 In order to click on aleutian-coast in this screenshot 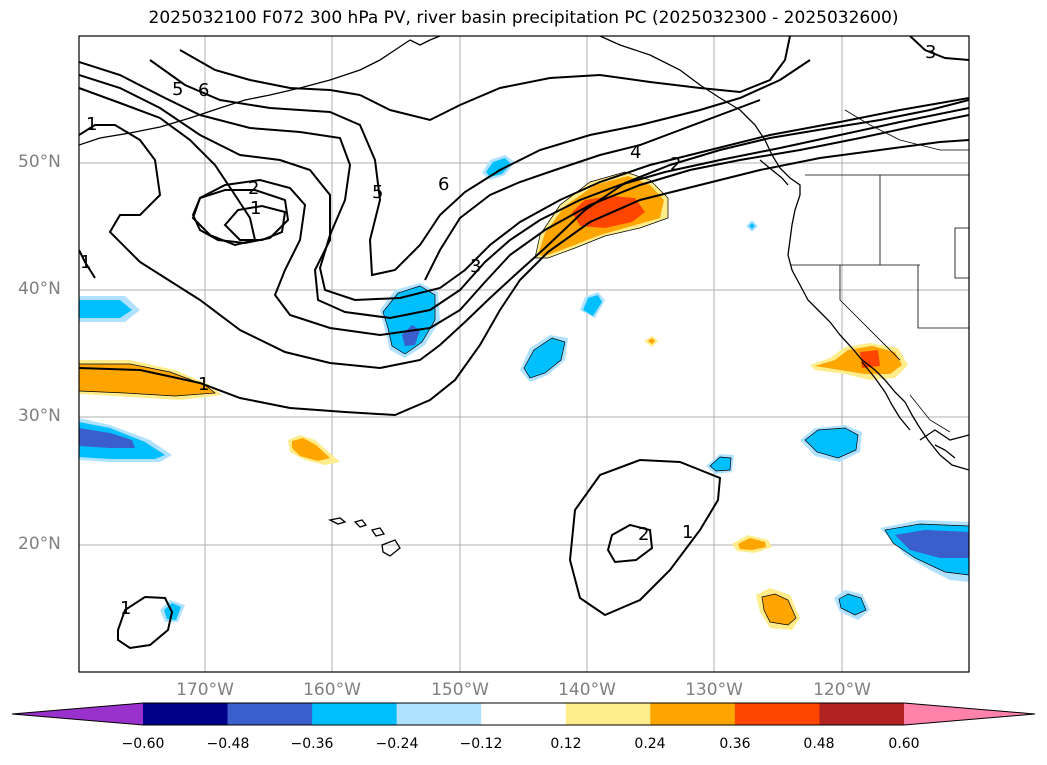, I will do `click(245, 92)`.